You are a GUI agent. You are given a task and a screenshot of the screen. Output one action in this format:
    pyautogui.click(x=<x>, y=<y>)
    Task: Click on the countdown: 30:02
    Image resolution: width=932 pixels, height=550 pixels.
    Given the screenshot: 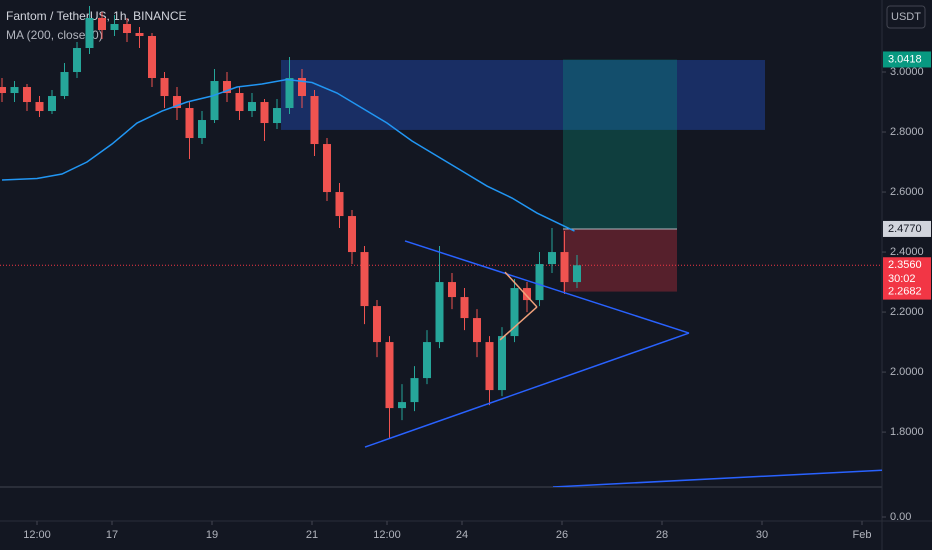 What is the action you would take?
    pyautogui.click(x=902, y=279)
    